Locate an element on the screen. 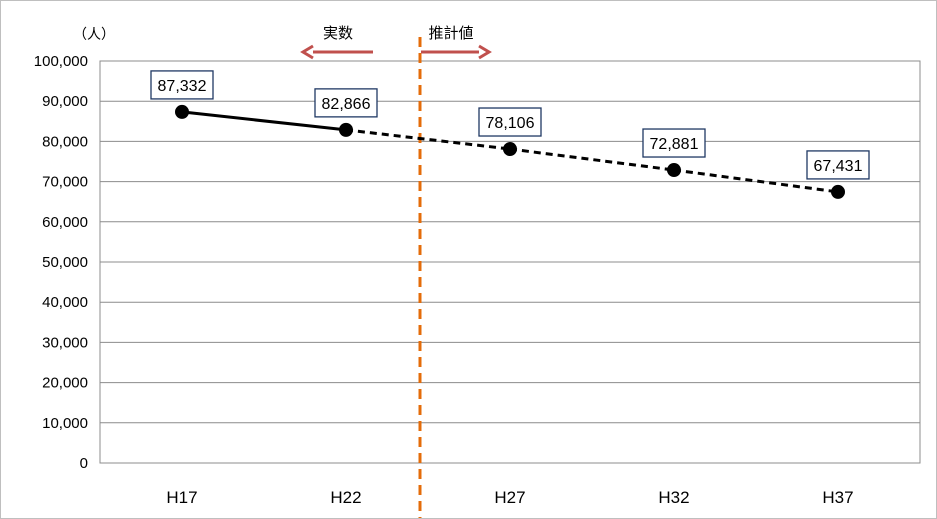 The width and height of the screenshot is (937, 519). data-label: 72,881 is located at coordinates (674, 143).